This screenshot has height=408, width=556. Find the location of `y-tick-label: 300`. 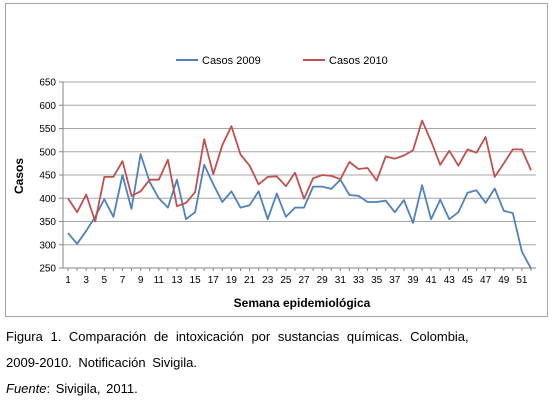

y-tick-label: 300 is located at coordinates (47, 245).